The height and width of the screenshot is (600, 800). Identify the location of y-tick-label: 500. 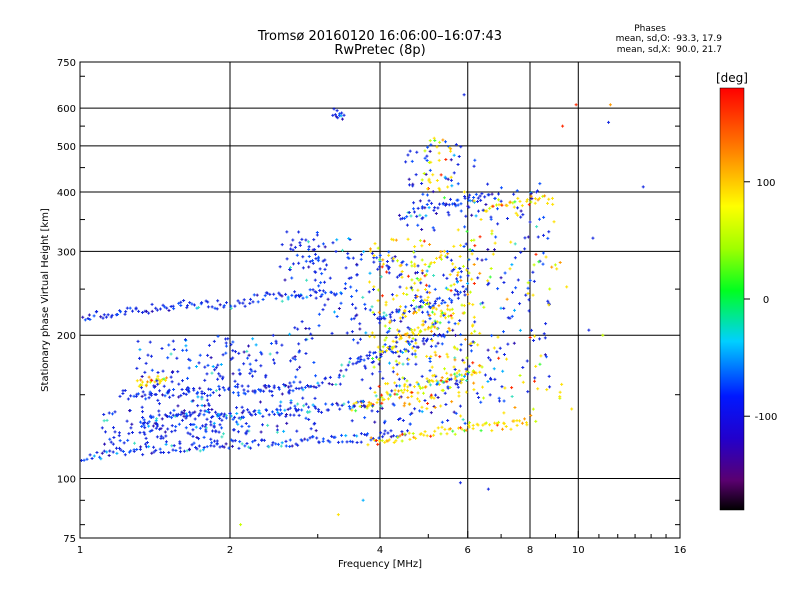
(66, 147).